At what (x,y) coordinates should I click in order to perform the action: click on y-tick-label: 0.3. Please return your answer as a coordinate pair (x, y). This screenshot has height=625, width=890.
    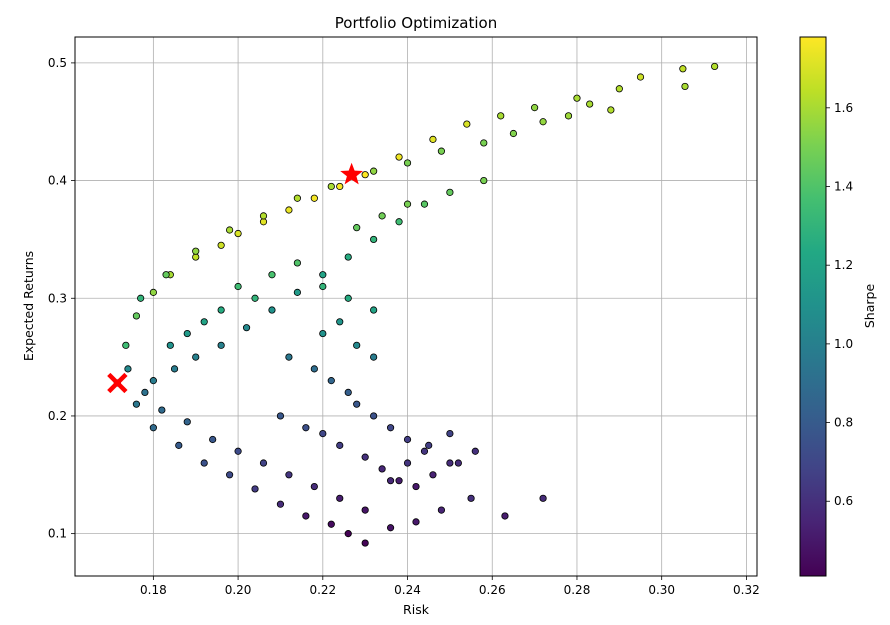
    Looking at the image, I should click on (57, 298).